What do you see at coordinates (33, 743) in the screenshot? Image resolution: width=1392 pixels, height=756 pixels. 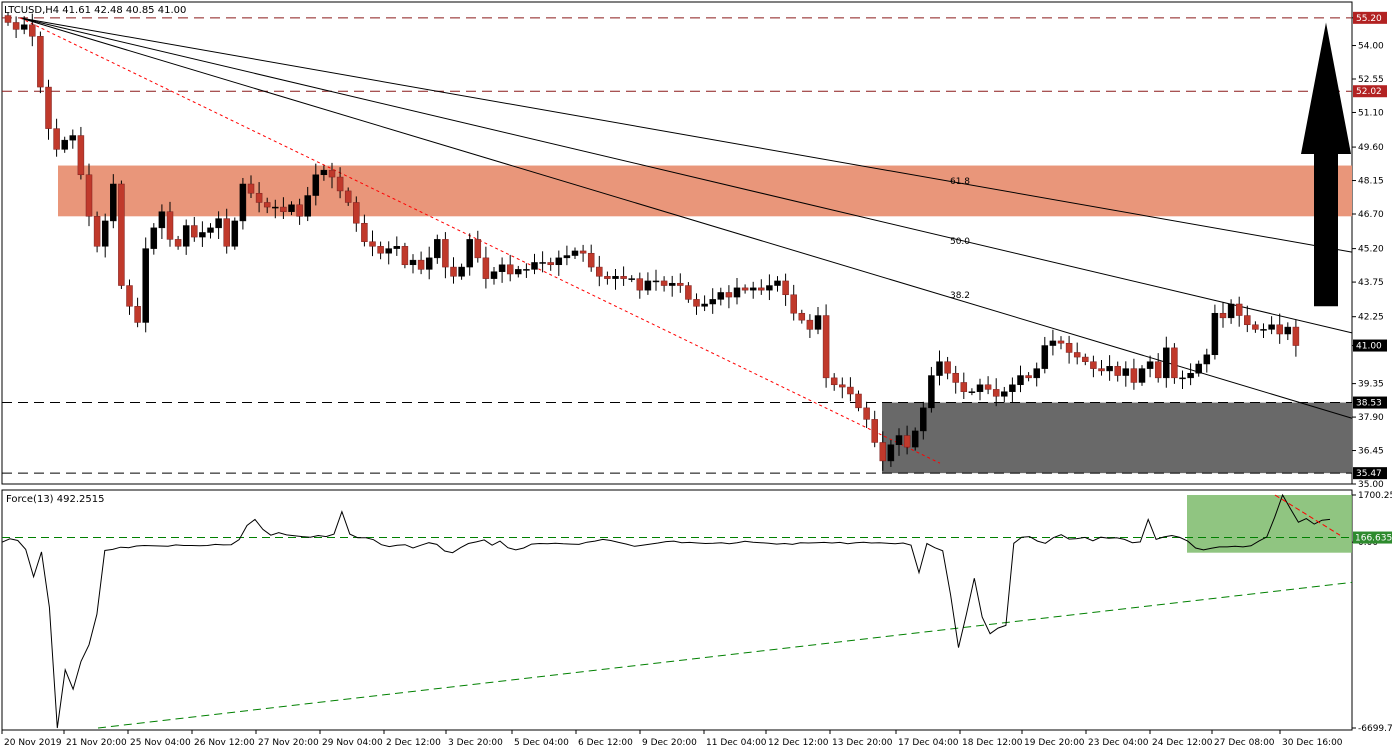 I see `time-label: 20 Nov 2019` at bounding box center [33, 743].